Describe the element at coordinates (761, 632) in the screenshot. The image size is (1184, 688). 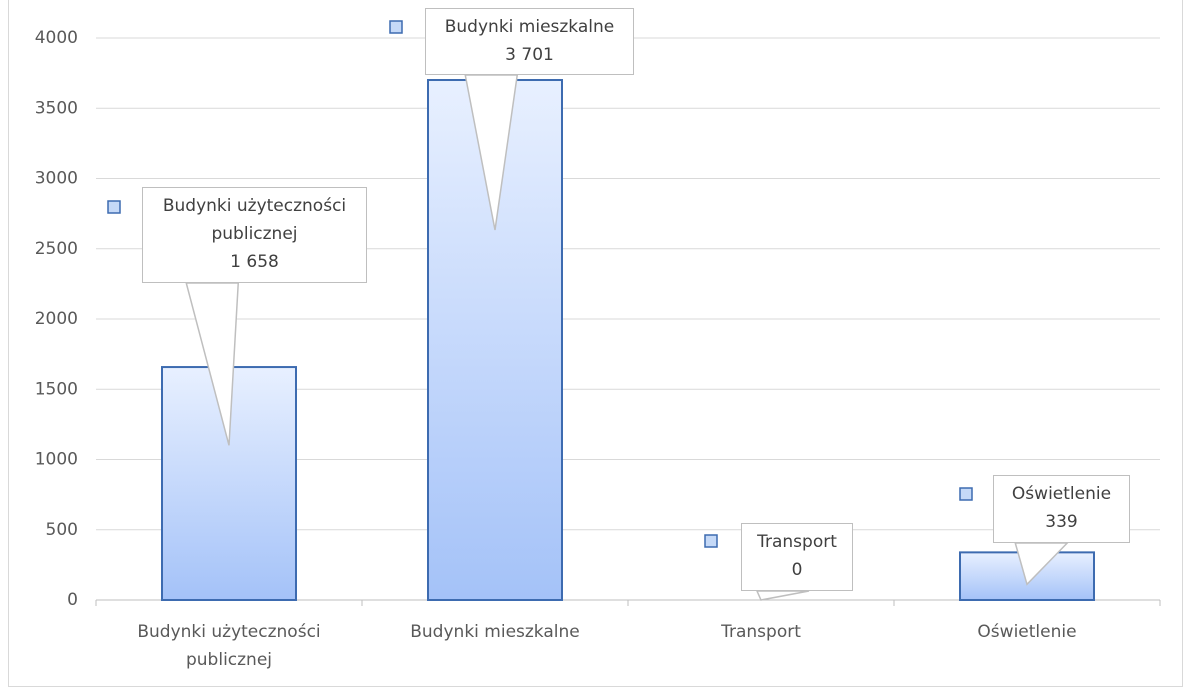
I see `x-tick-label: Transport` at that location.